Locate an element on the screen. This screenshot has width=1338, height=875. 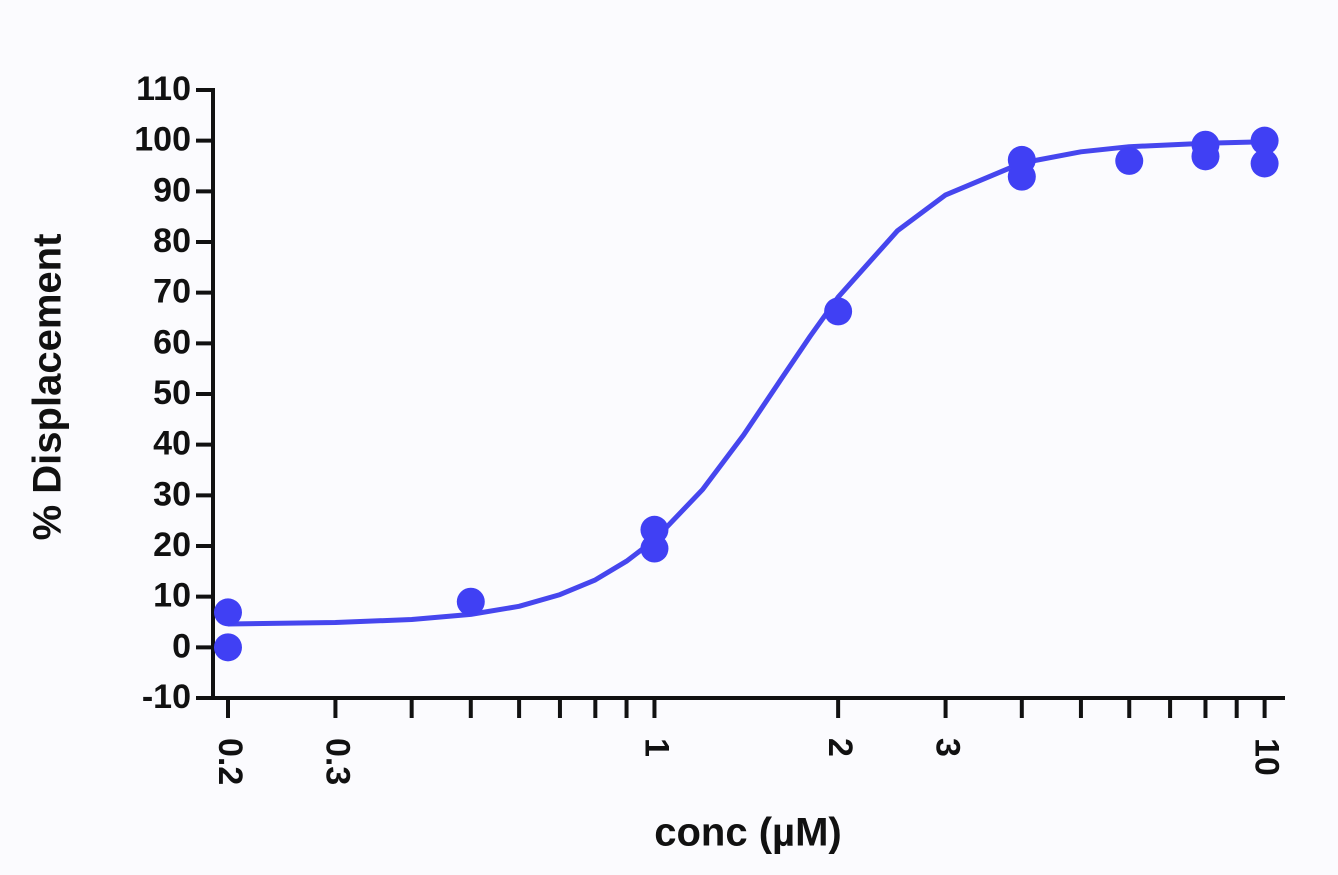
y-tick-label: 30 is located at coordinates (172, 494).